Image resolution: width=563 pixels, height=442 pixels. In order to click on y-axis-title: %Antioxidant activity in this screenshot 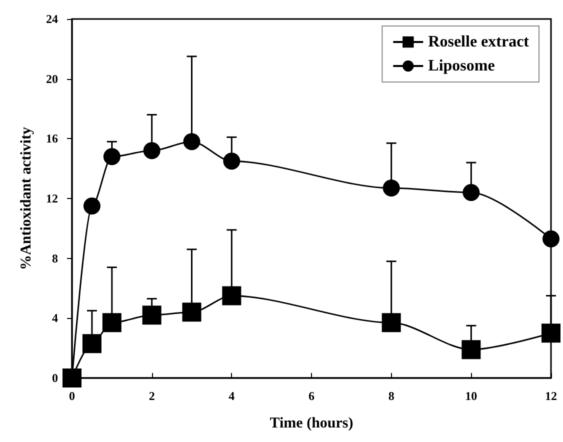, I will do `click(26, 198)`.